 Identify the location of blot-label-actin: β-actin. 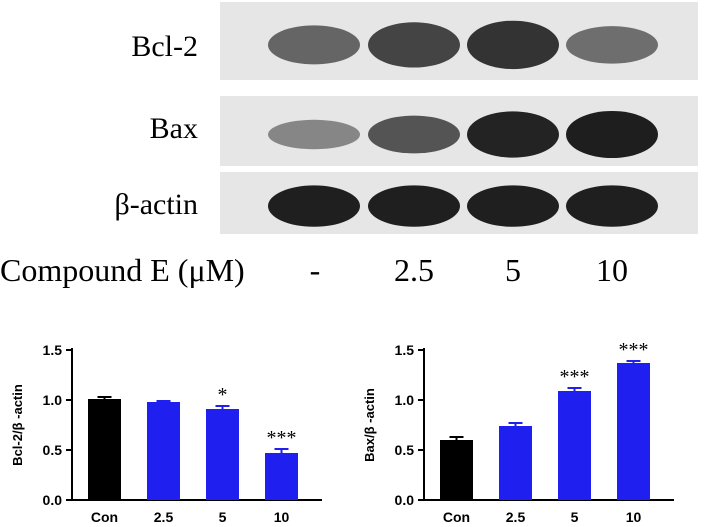
(156, 204).